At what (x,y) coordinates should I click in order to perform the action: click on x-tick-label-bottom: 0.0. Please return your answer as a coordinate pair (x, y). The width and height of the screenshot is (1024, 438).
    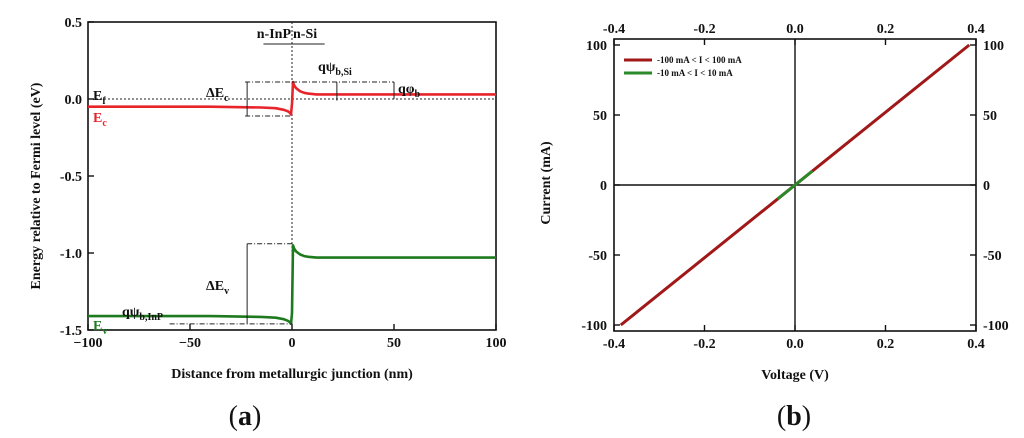
    Looking at the image, I should click on (795, 344).